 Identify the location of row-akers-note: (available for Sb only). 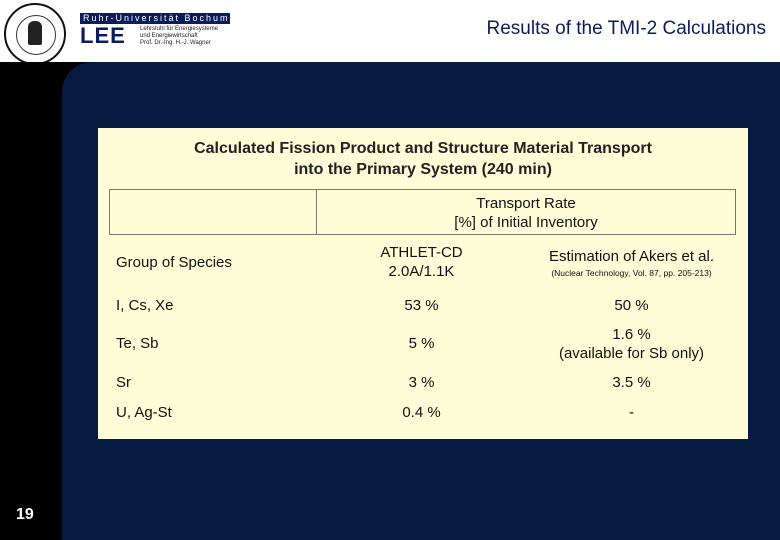
(631, 353).